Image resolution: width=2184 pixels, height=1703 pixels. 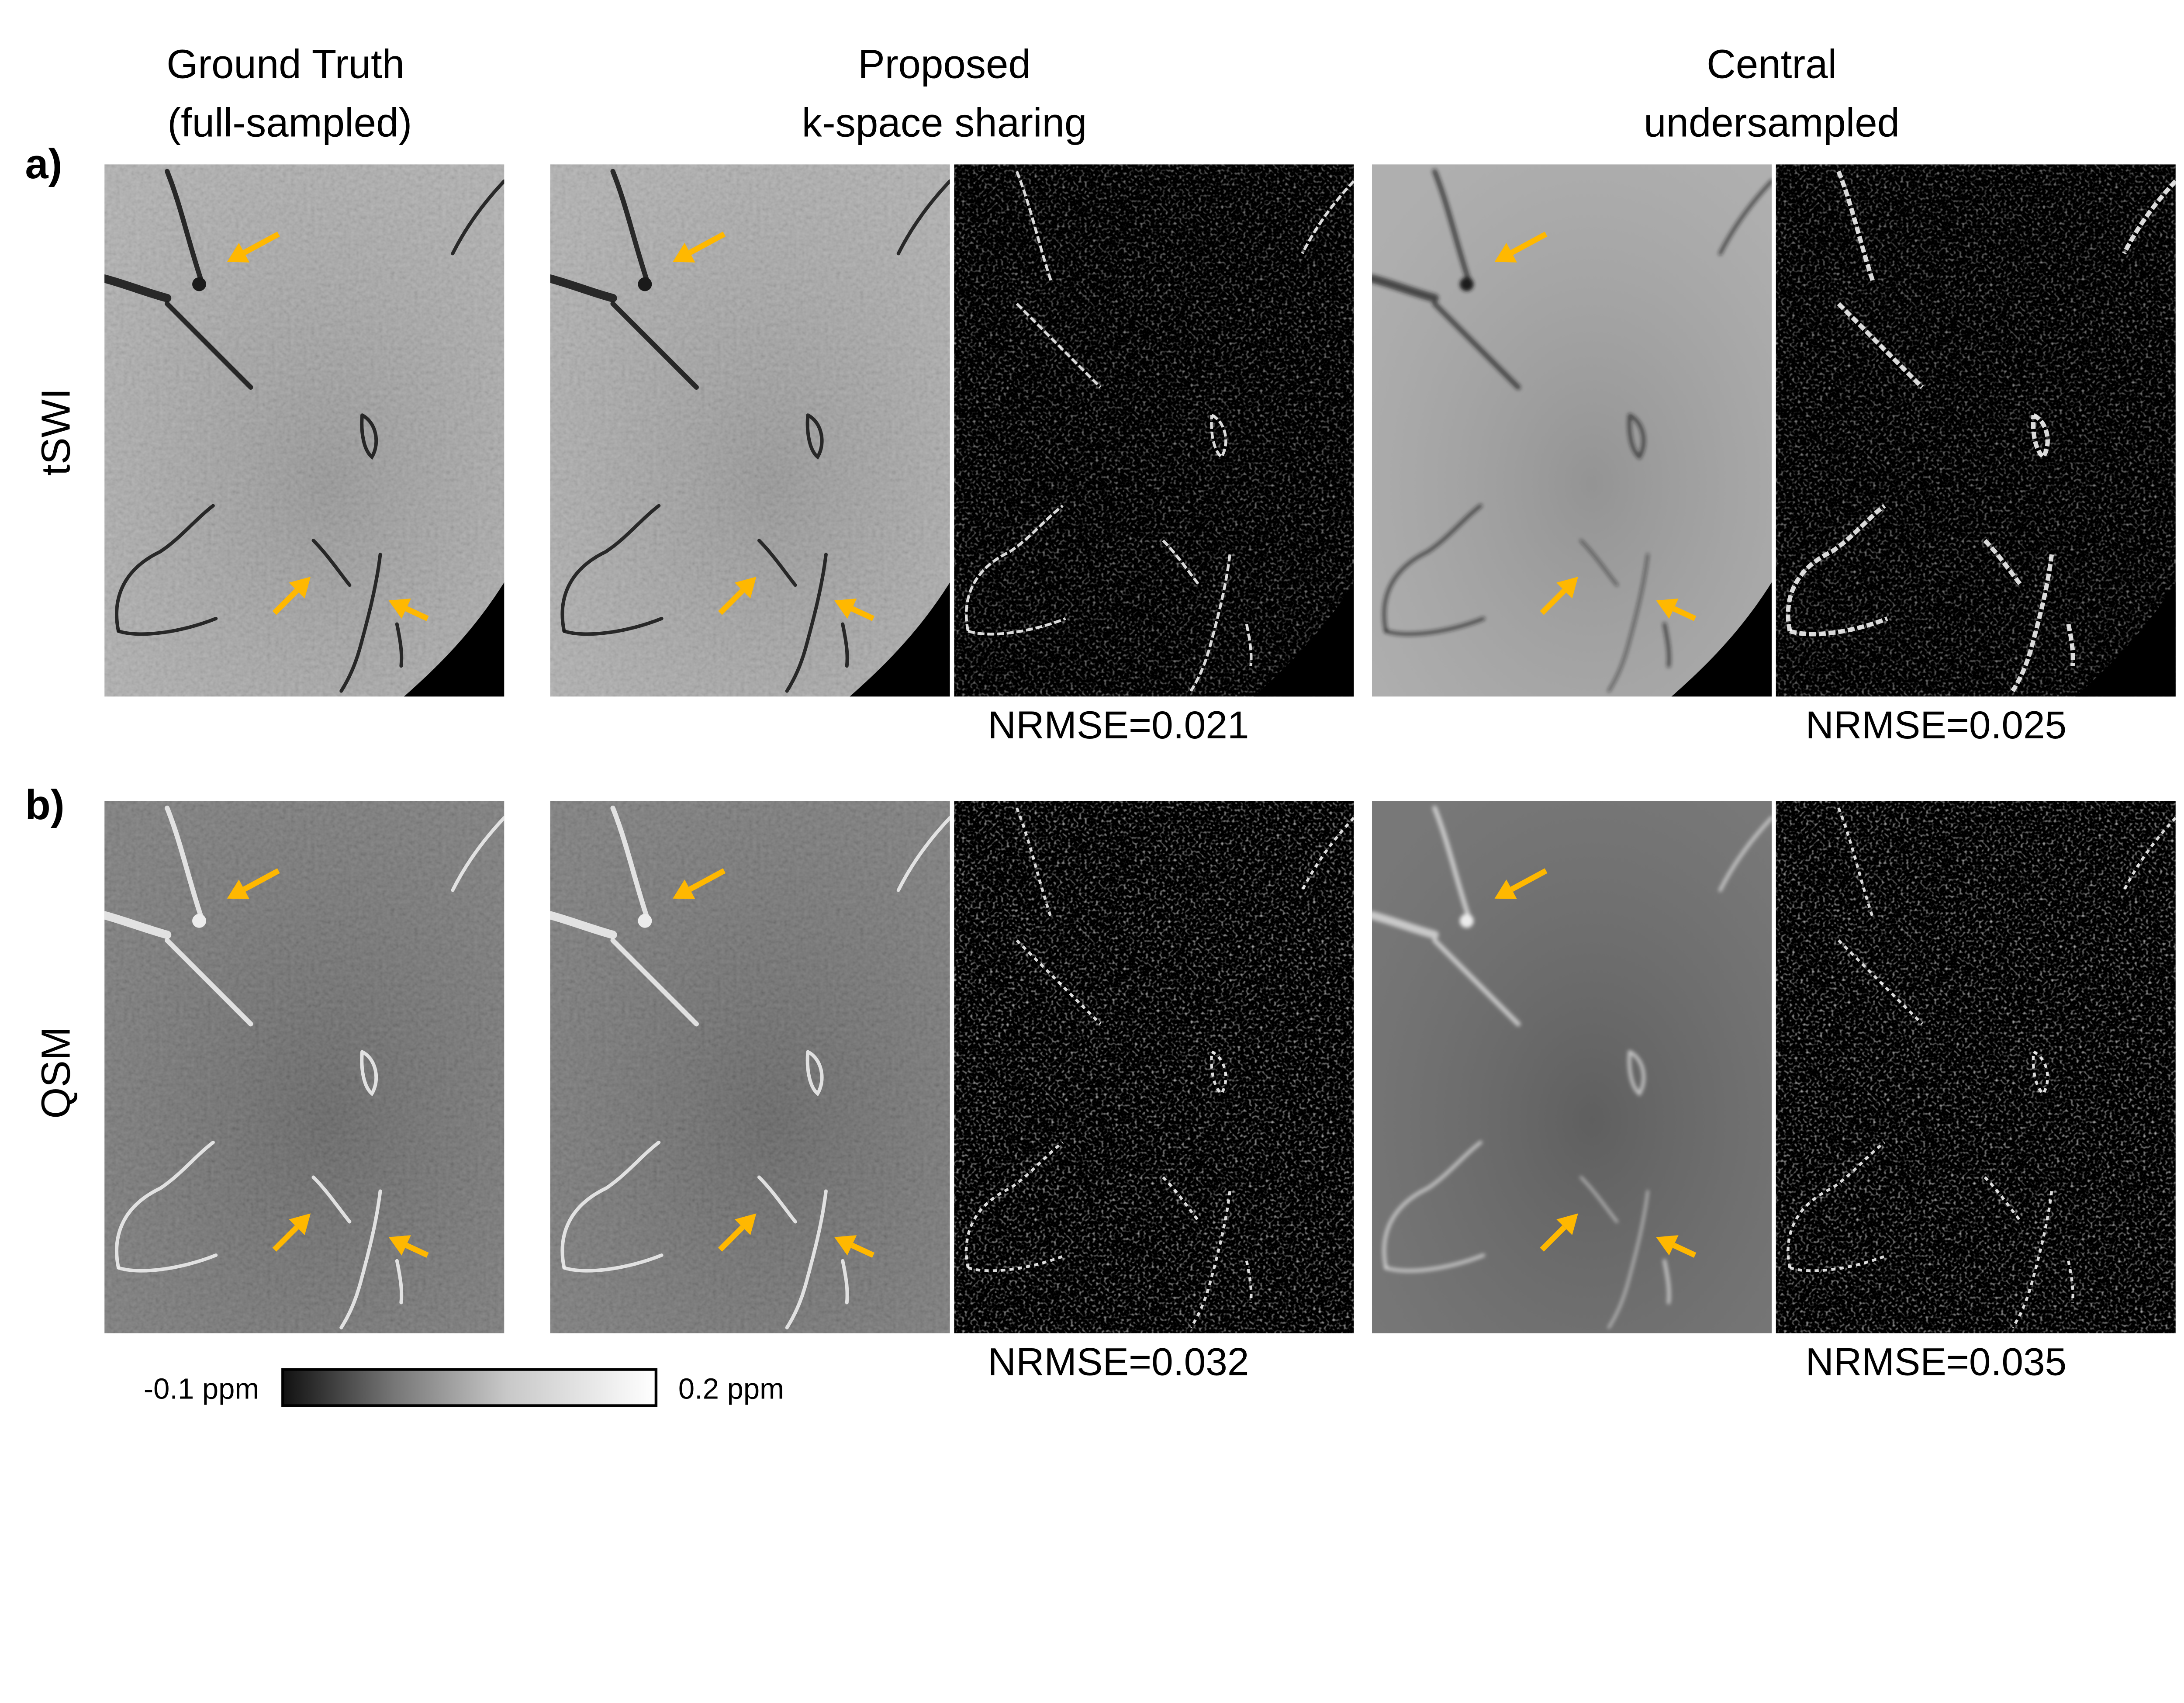 I want to click on colorbar-max-label: 0.2 ppm, so click(x=731, y=1389).